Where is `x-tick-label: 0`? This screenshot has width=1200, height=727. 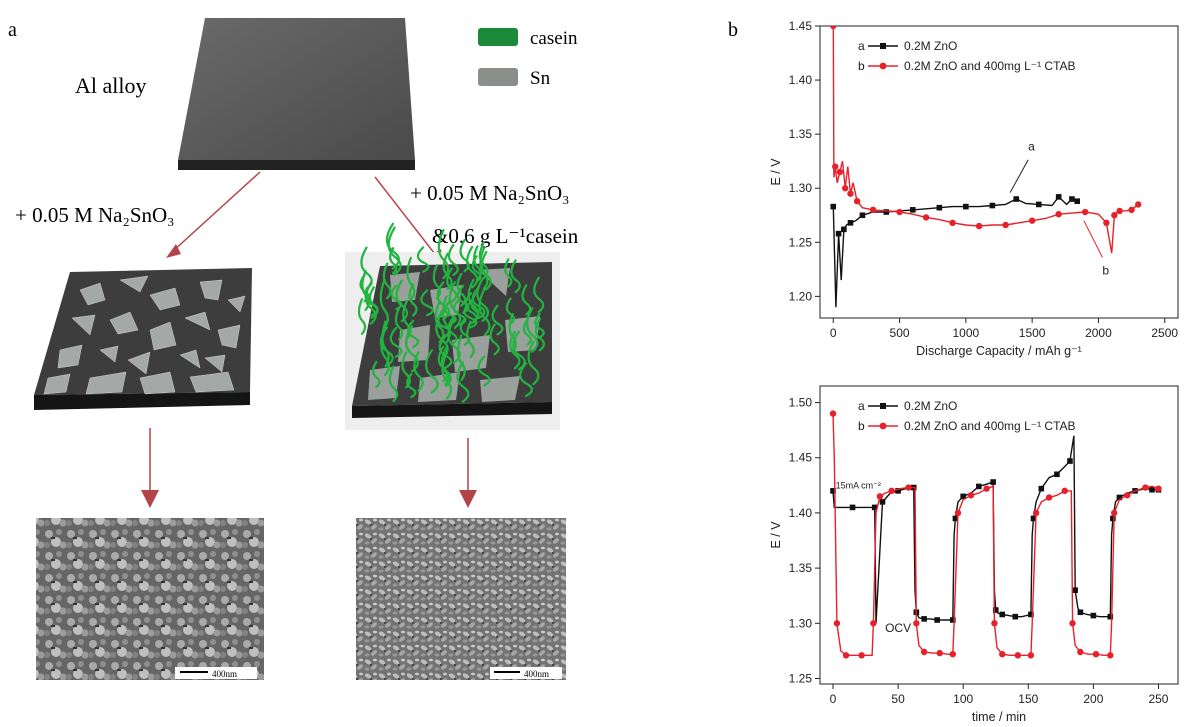 x-tick-label: 0 is located at coordinates (833, 333).